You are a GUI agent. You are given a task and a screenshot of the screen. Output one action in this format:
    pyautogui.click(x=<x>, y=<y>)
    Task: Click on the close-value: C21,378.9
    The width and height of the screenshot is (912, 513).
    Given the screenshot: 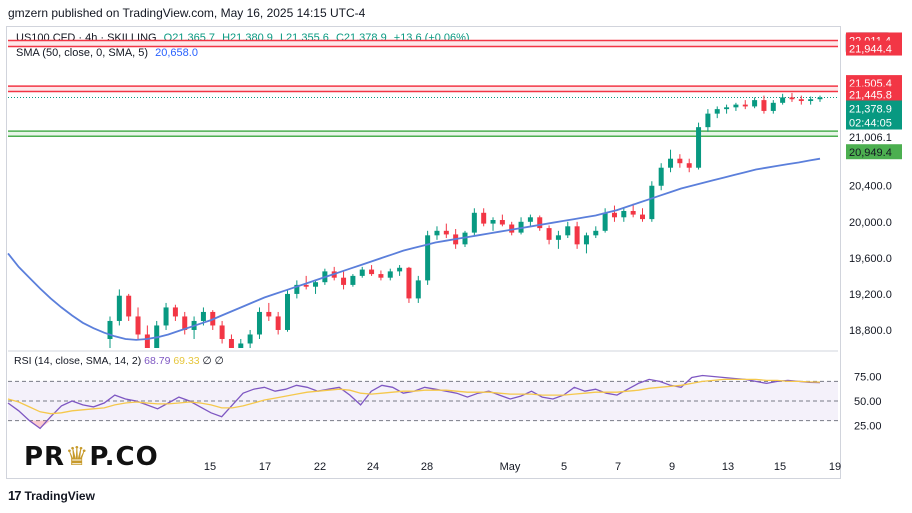 What is the action you would take?
    pyautogui.click(x=361, y=38)
    